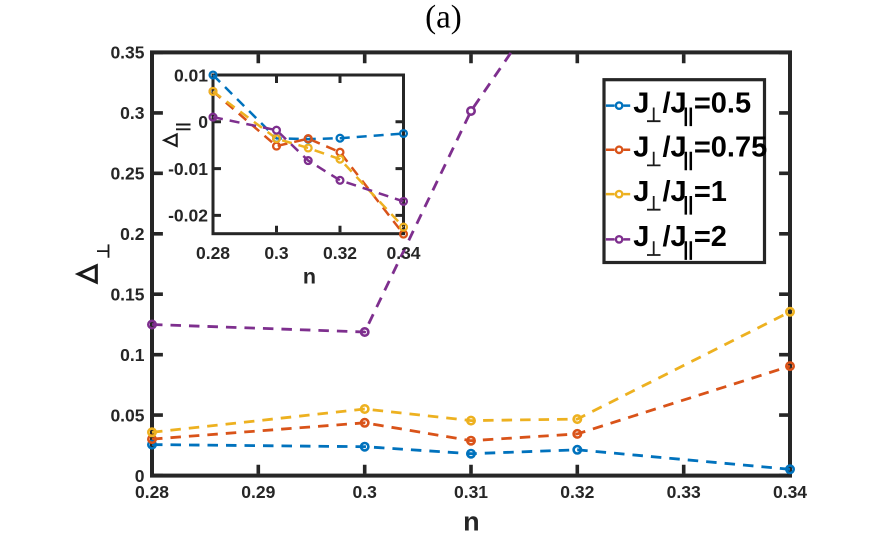 The image size is (871, 546). What do you see at coordinates (188, 216) in the screenshot?
I see `svg-text: -0.02` at bounding box center [188, 216].